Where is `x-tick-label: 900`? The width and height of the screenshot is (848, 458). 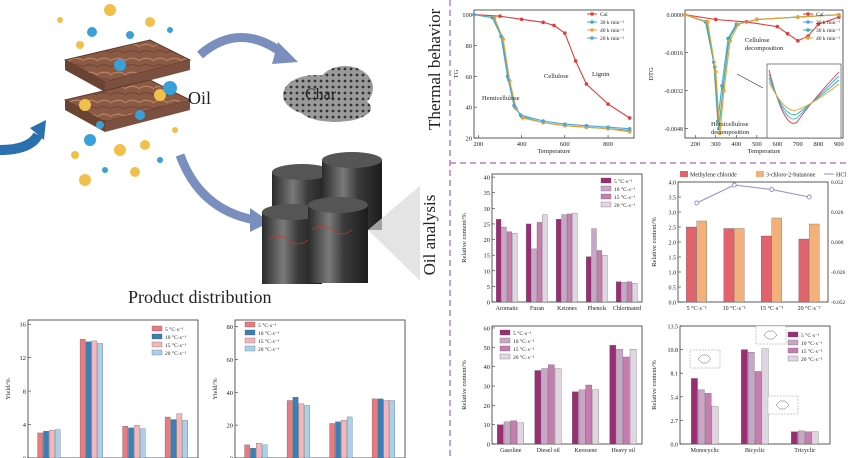 x-tick-label: 900 is located at coordinates (839, 144).